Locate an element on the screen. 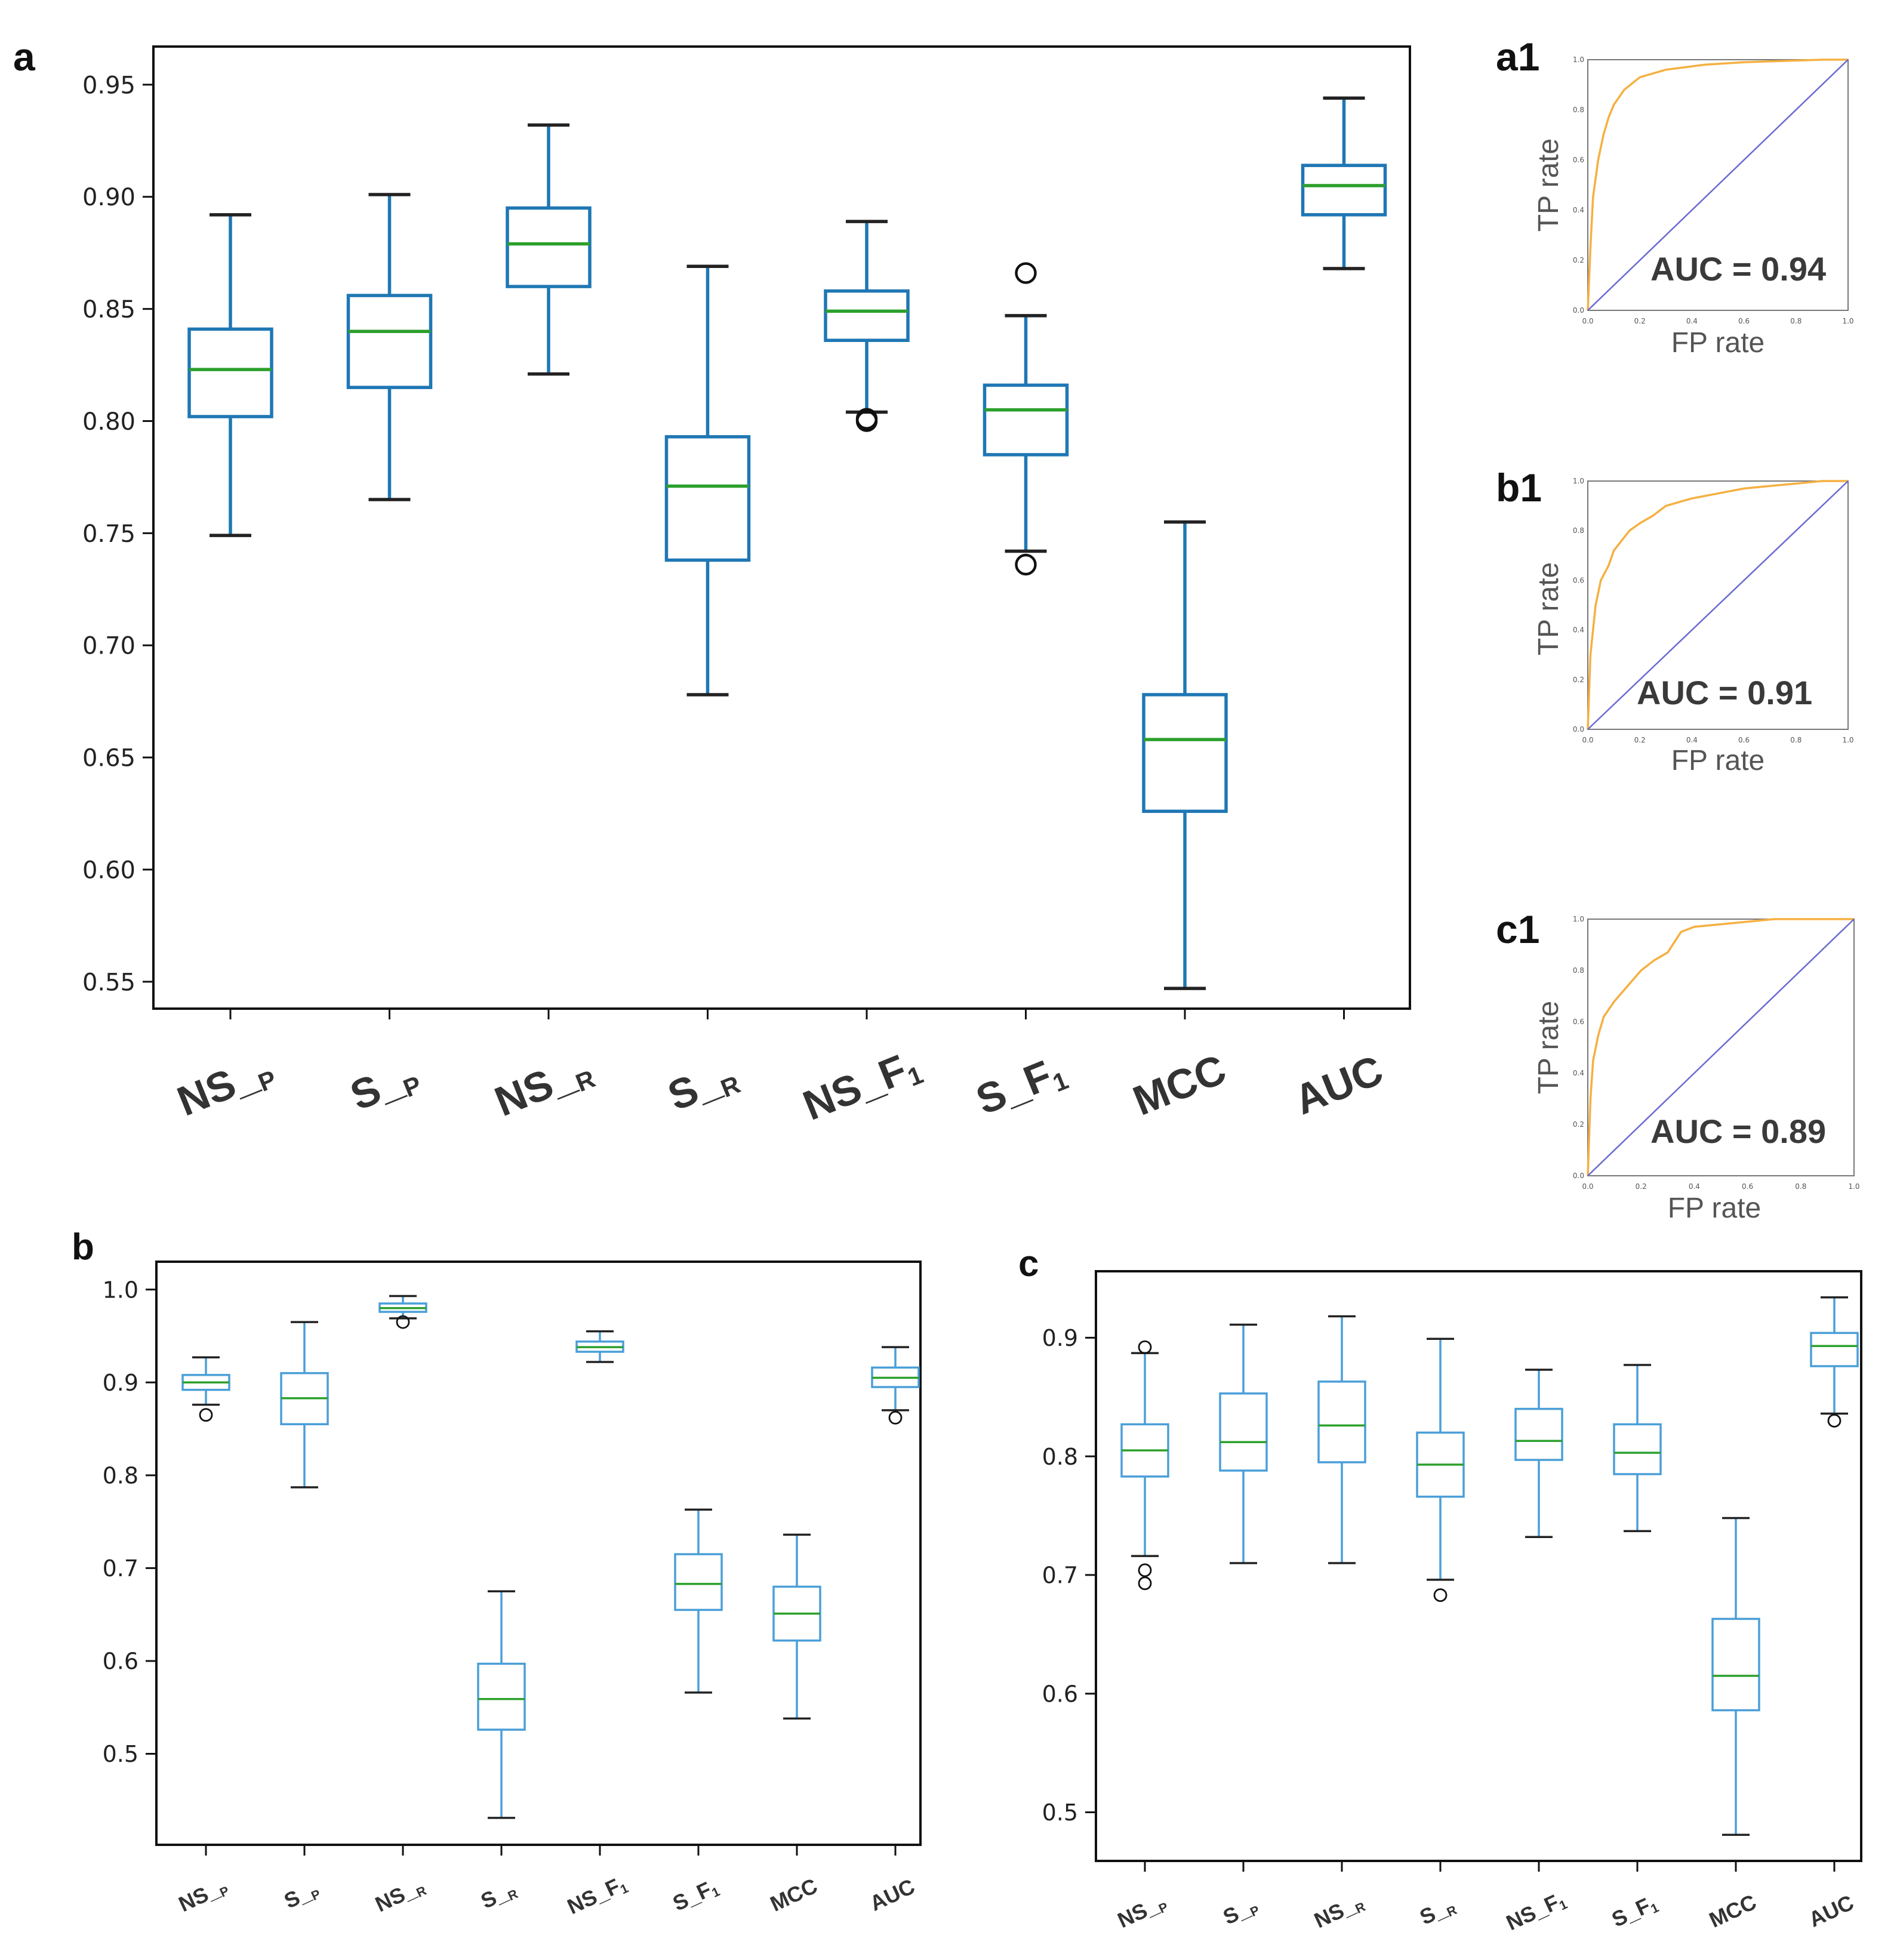 This screenshot has height=1960, width=1897. roc-y-tick-label: 1.0 is located at coordinates (1578, 60).